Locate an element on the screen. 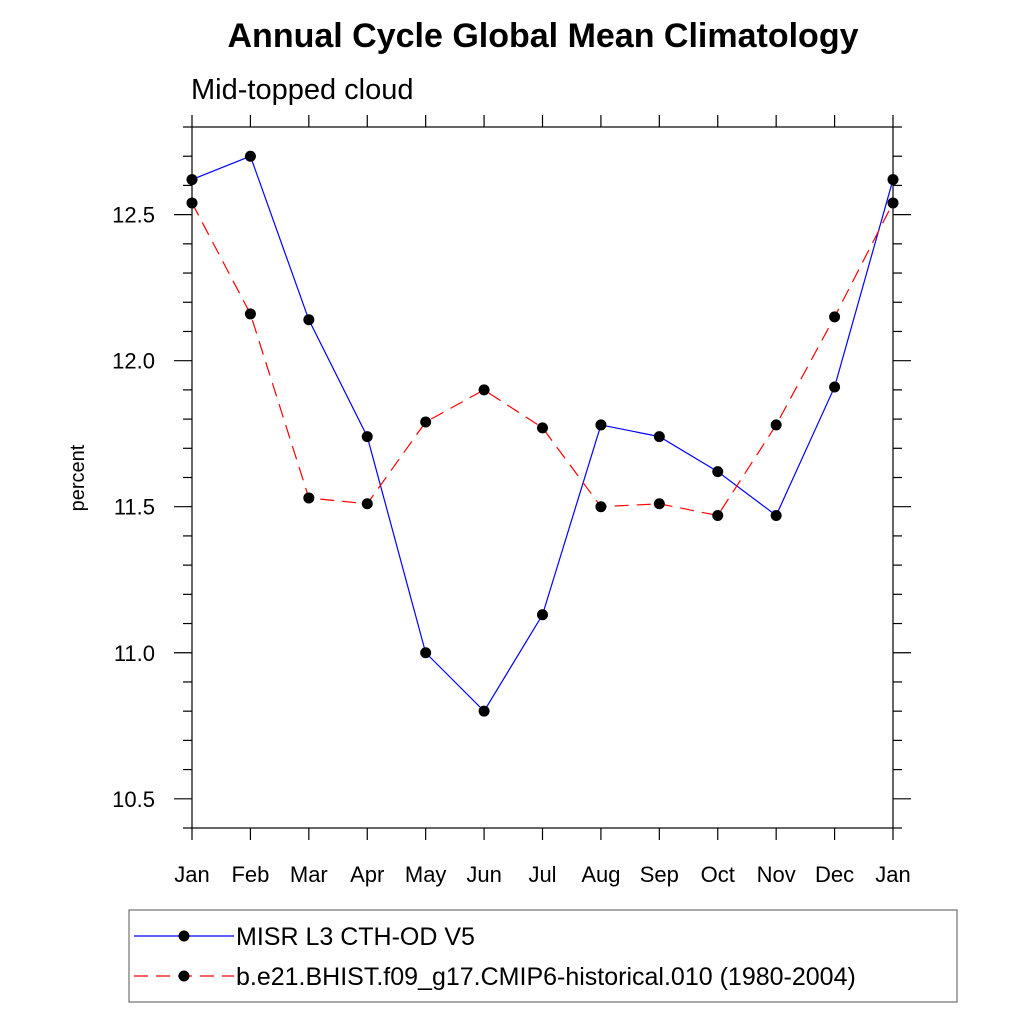 The image size is (1024, 1024). x-tick-labels: Jan Feb Mar Apr May Jun Jul Aug Sep Oct Nov Dec Jan is located at coordinates (542, 874).